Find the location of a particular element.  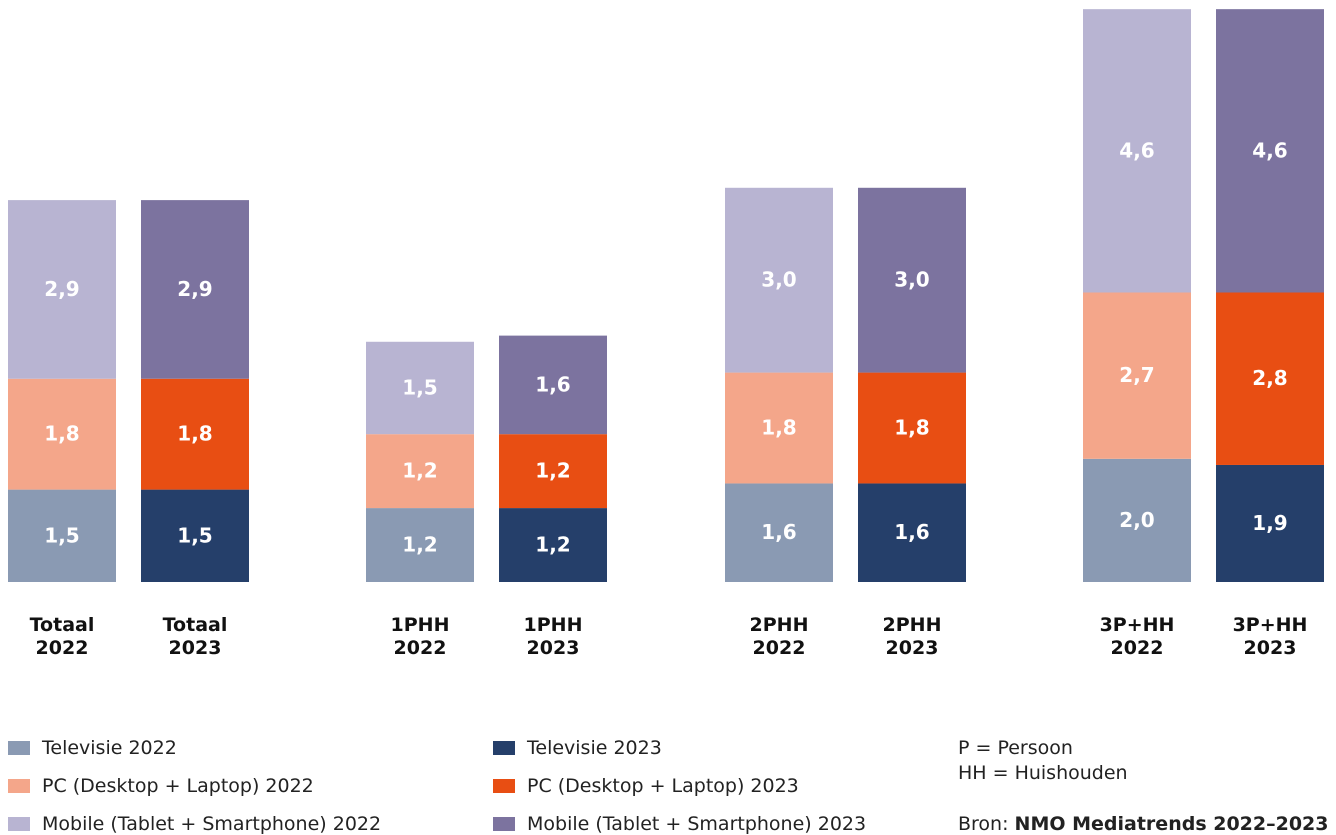

legend-label: Televisie 2023 is located at coordinates (594, 748).